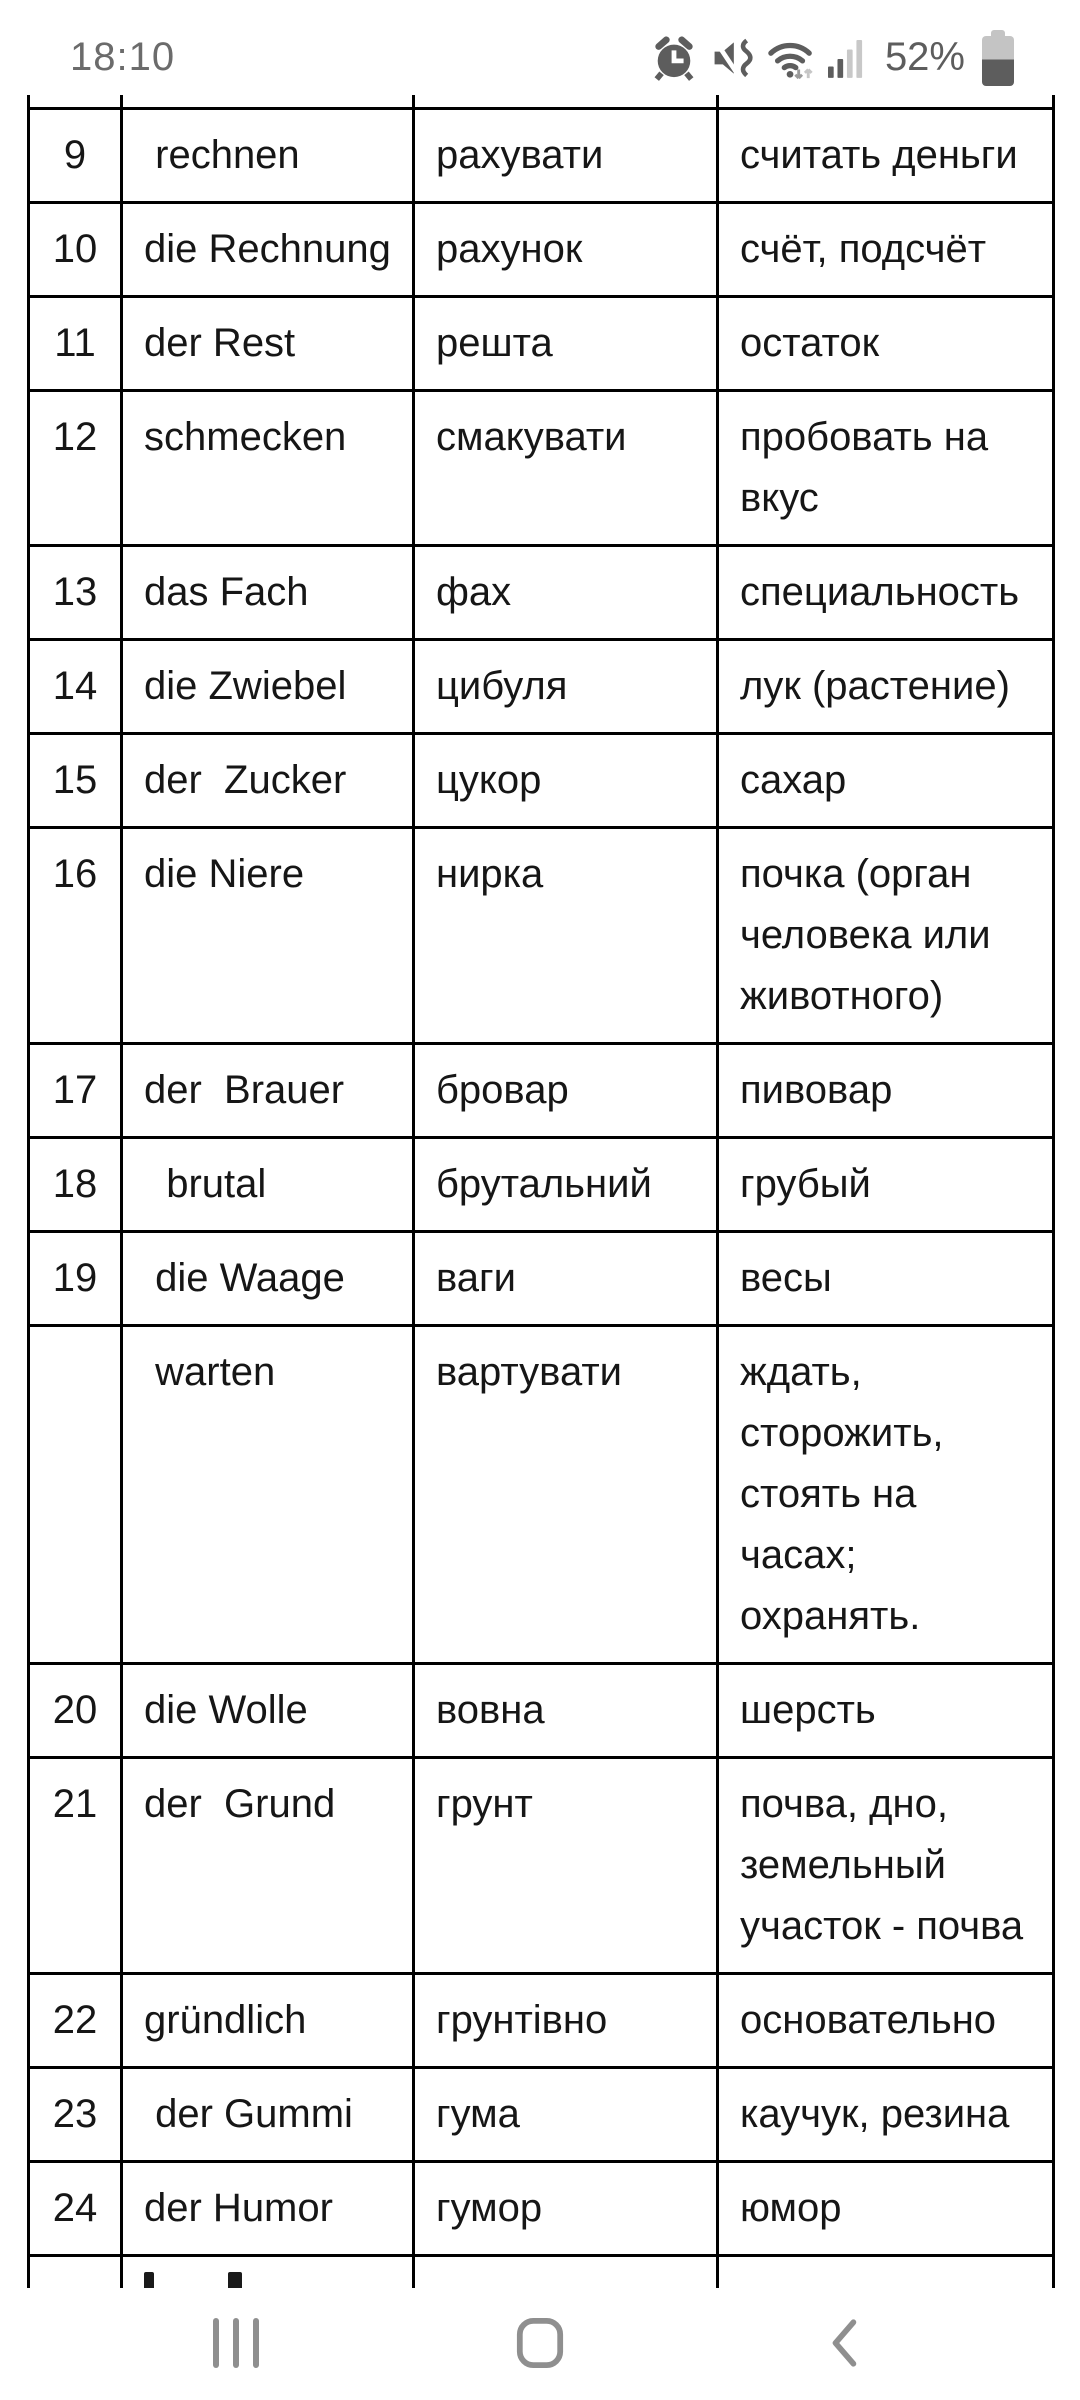 The height and width of the screenshot is (2400, 1080). I want to click on cell-ukrainian: вартувати, so click(565, 1494).